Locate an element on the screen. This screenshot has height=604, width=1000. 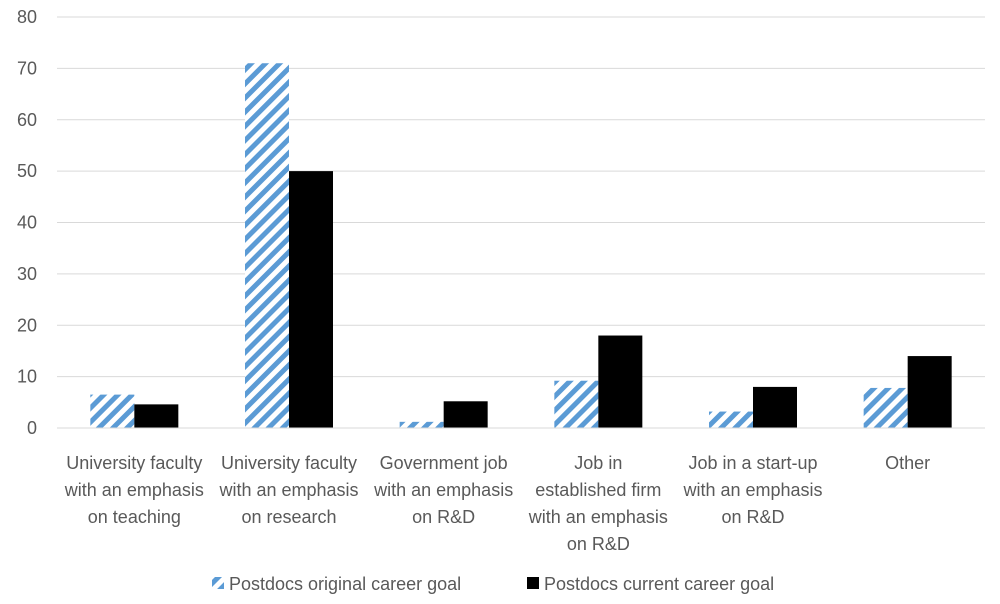
y-axis-tick-labels: 0 10 20 30 40 50 60 70 80 is located at coordinates (27, 222).